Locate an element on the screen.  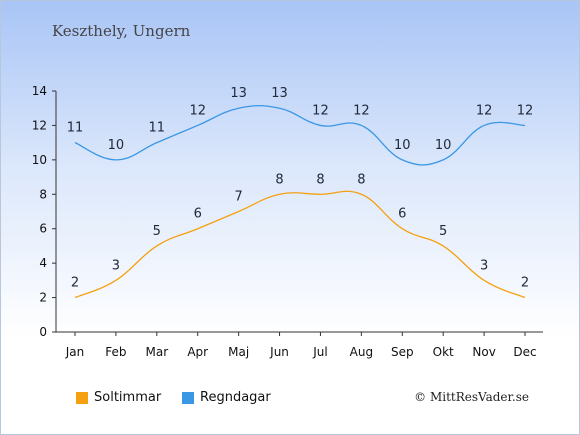
x-tick-label: Sep is located at coordinates (402, 352).